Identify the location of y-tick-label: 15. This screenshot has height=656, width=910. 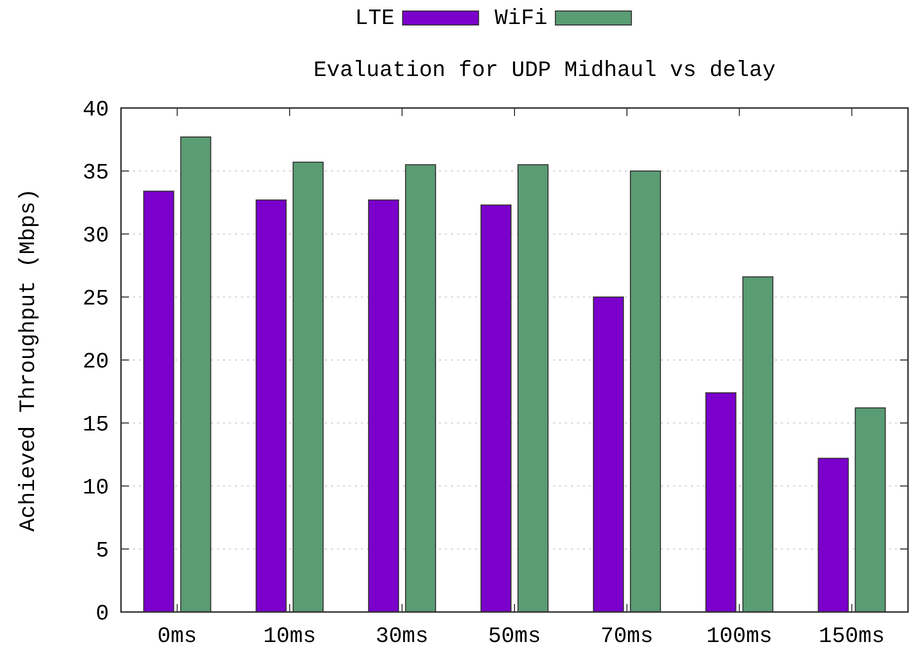
(95, 425).